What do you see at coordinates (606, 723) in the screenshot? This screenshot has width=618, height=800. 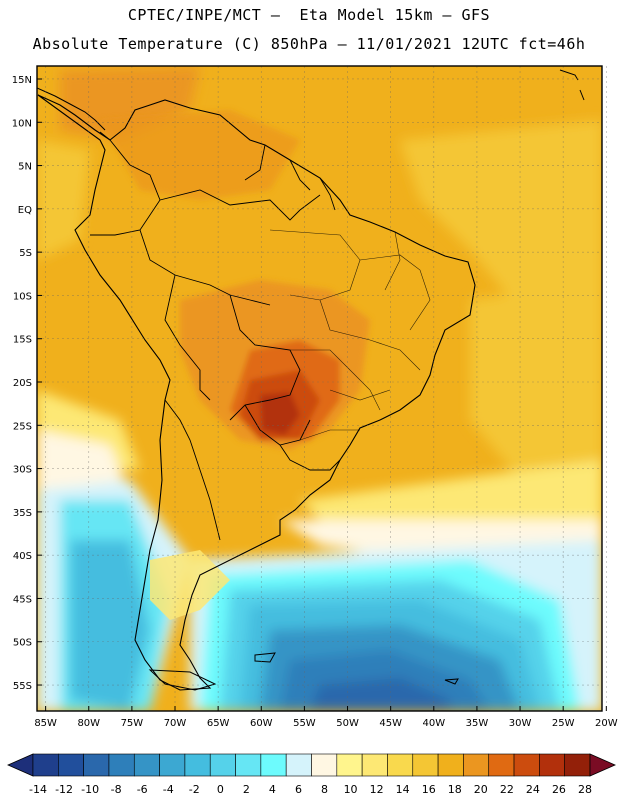 I see `lon-label: 20W` at bounding box center [606, 723].